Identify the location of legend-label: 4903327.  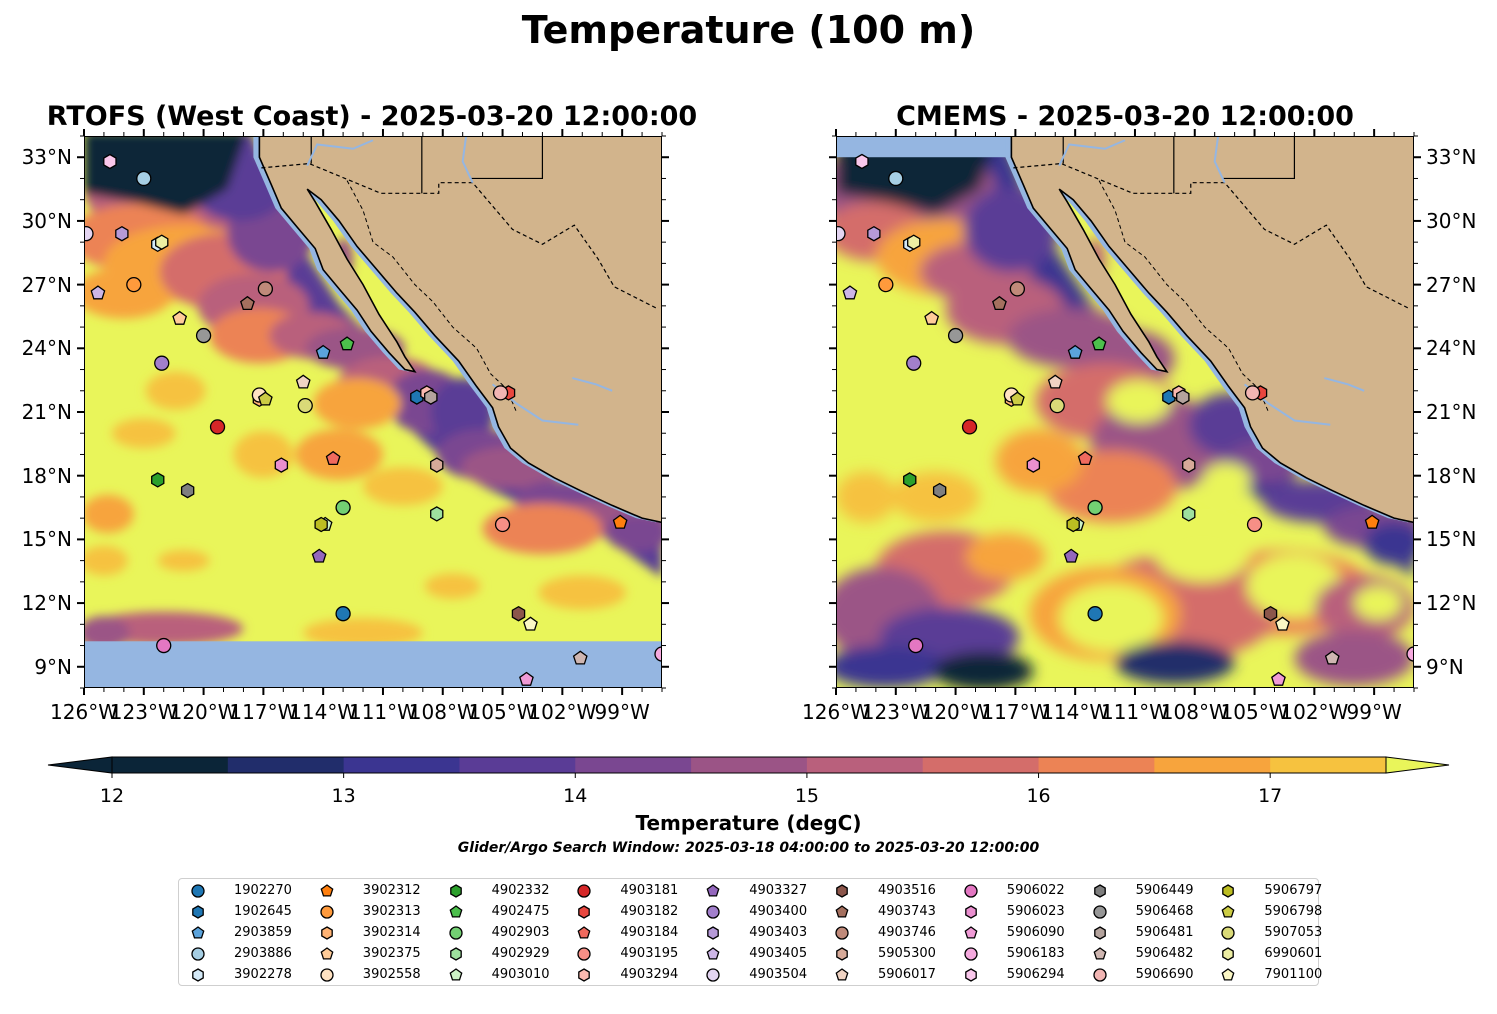
(778, 890).